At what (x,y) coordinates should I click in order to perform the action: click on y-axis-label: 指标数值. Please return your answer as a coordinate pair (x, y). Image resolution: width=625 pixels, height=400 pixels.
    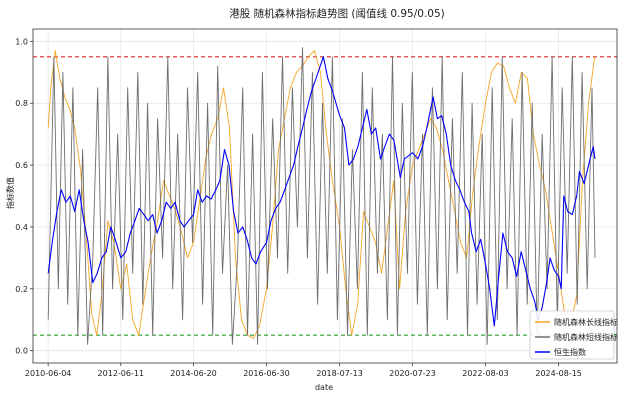
    Looking at the image, I should click on (10, 193).